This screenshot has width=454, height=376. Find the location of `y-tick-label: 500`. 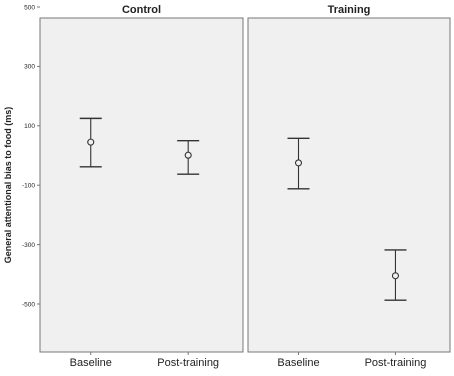

y-tick-label: 500 is located at coordinates (29, 7).